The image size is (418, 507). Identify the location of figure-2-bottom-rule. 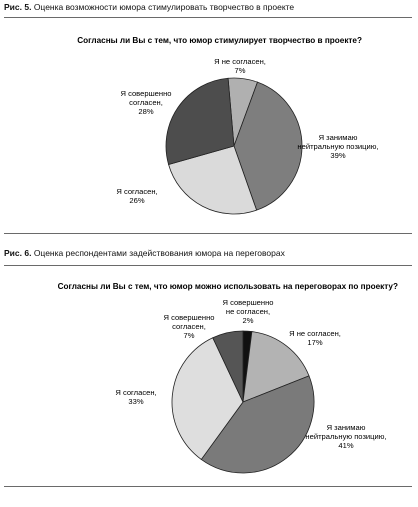
(208, 486).